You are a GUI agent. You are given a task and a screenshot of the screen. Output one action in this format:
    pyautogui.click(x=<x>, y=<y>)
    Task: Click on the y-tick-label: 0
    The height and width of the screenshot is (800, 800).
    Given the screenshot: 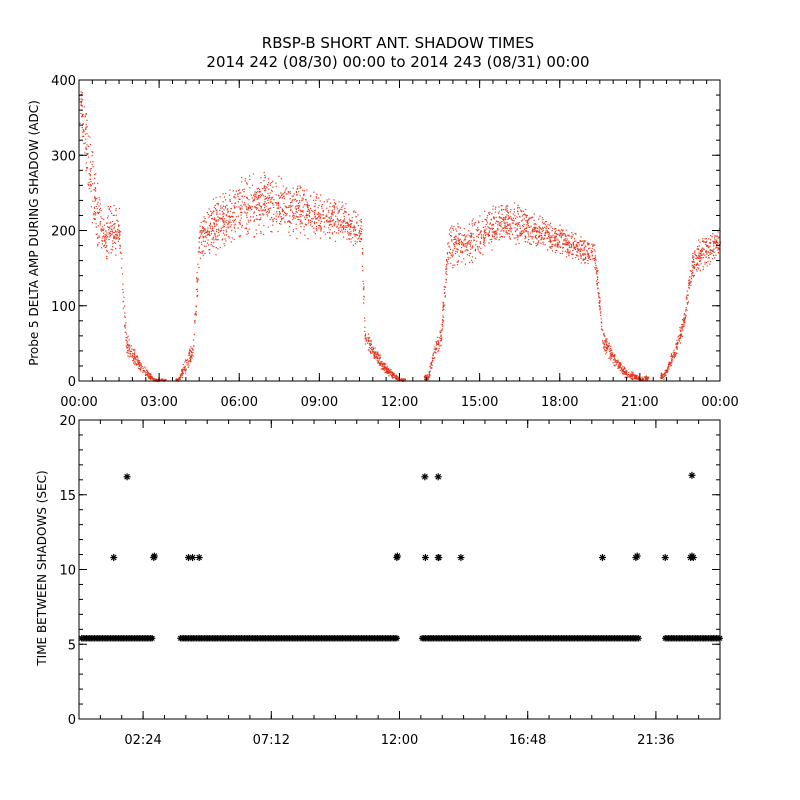 What is the action you would take?
    pyautogui.click(x=72, y=382)
    